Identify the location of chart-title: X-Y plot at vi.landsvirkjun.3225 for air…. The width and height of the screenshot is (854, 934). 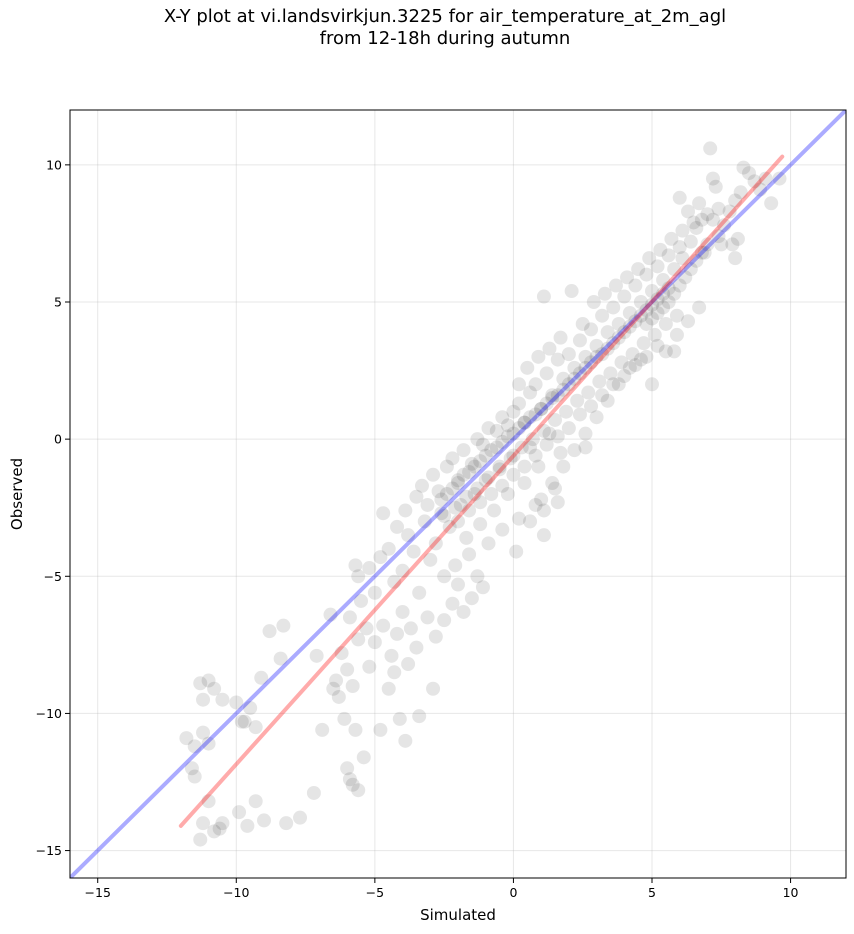
(427, 28).